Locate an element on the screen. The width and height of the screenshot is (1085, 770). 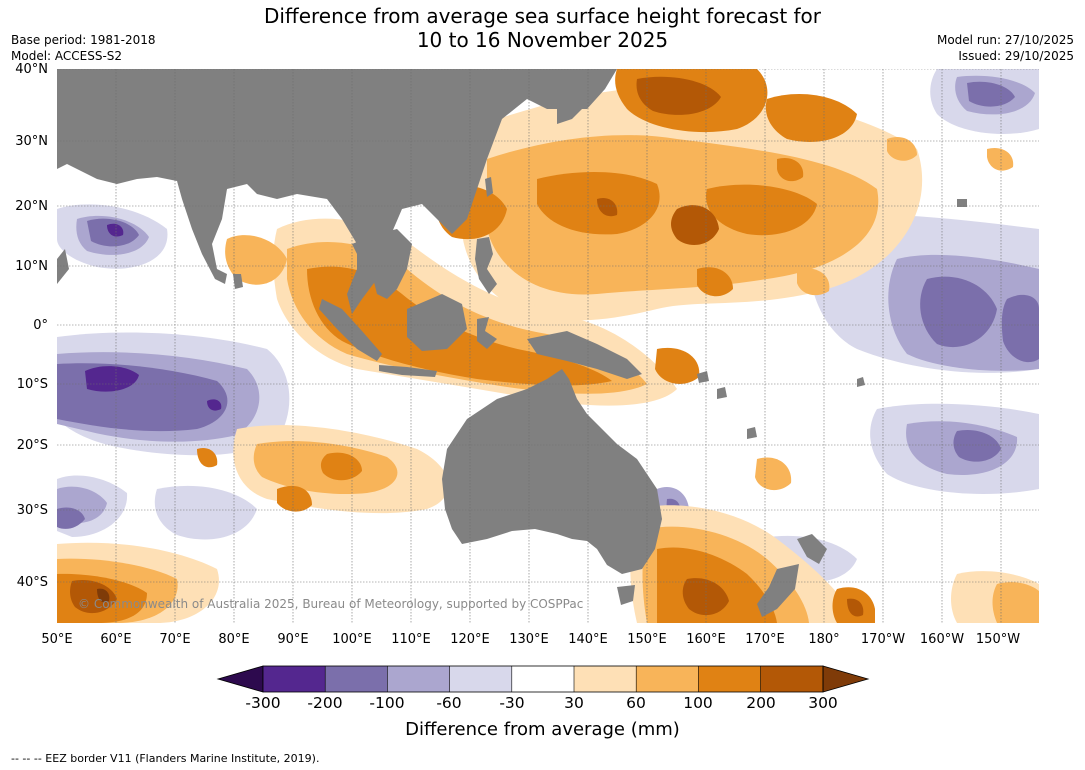
lon-label-160w: 160°W is located at coordinates (942, 639).